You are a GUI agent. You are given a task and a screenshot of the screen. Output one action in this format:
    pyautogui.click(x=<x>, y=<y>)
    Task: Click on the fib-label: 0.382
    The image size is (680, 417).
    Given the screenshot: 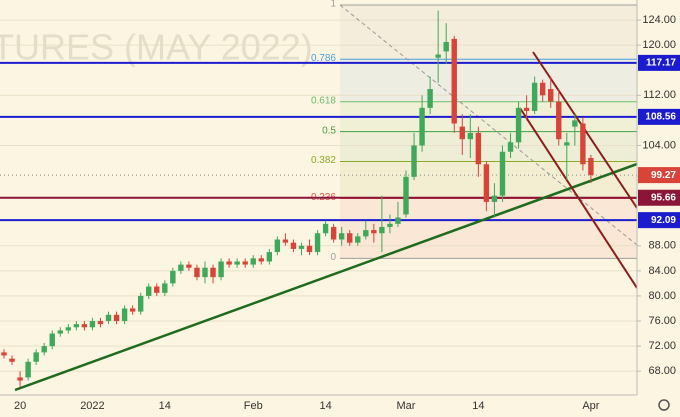 What is the action you would take?
    pyautogui.click(x=323, y=160)
    